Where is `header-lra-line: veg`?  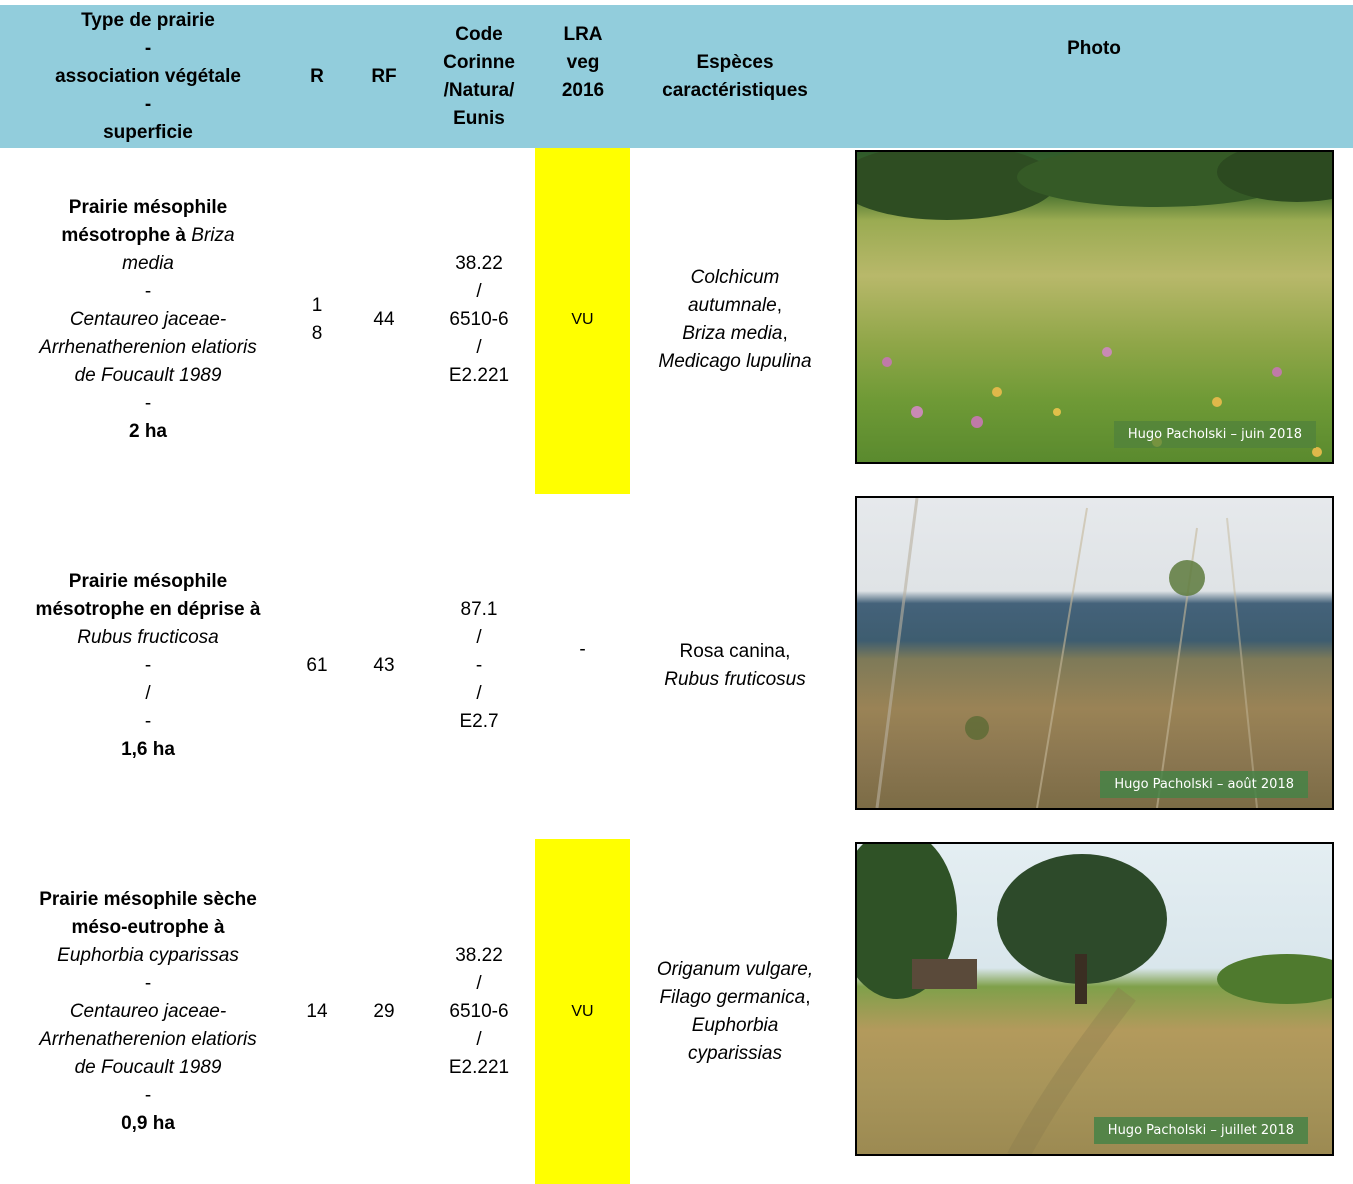
header-lra-line: veg is located at coordinates (583, 62).